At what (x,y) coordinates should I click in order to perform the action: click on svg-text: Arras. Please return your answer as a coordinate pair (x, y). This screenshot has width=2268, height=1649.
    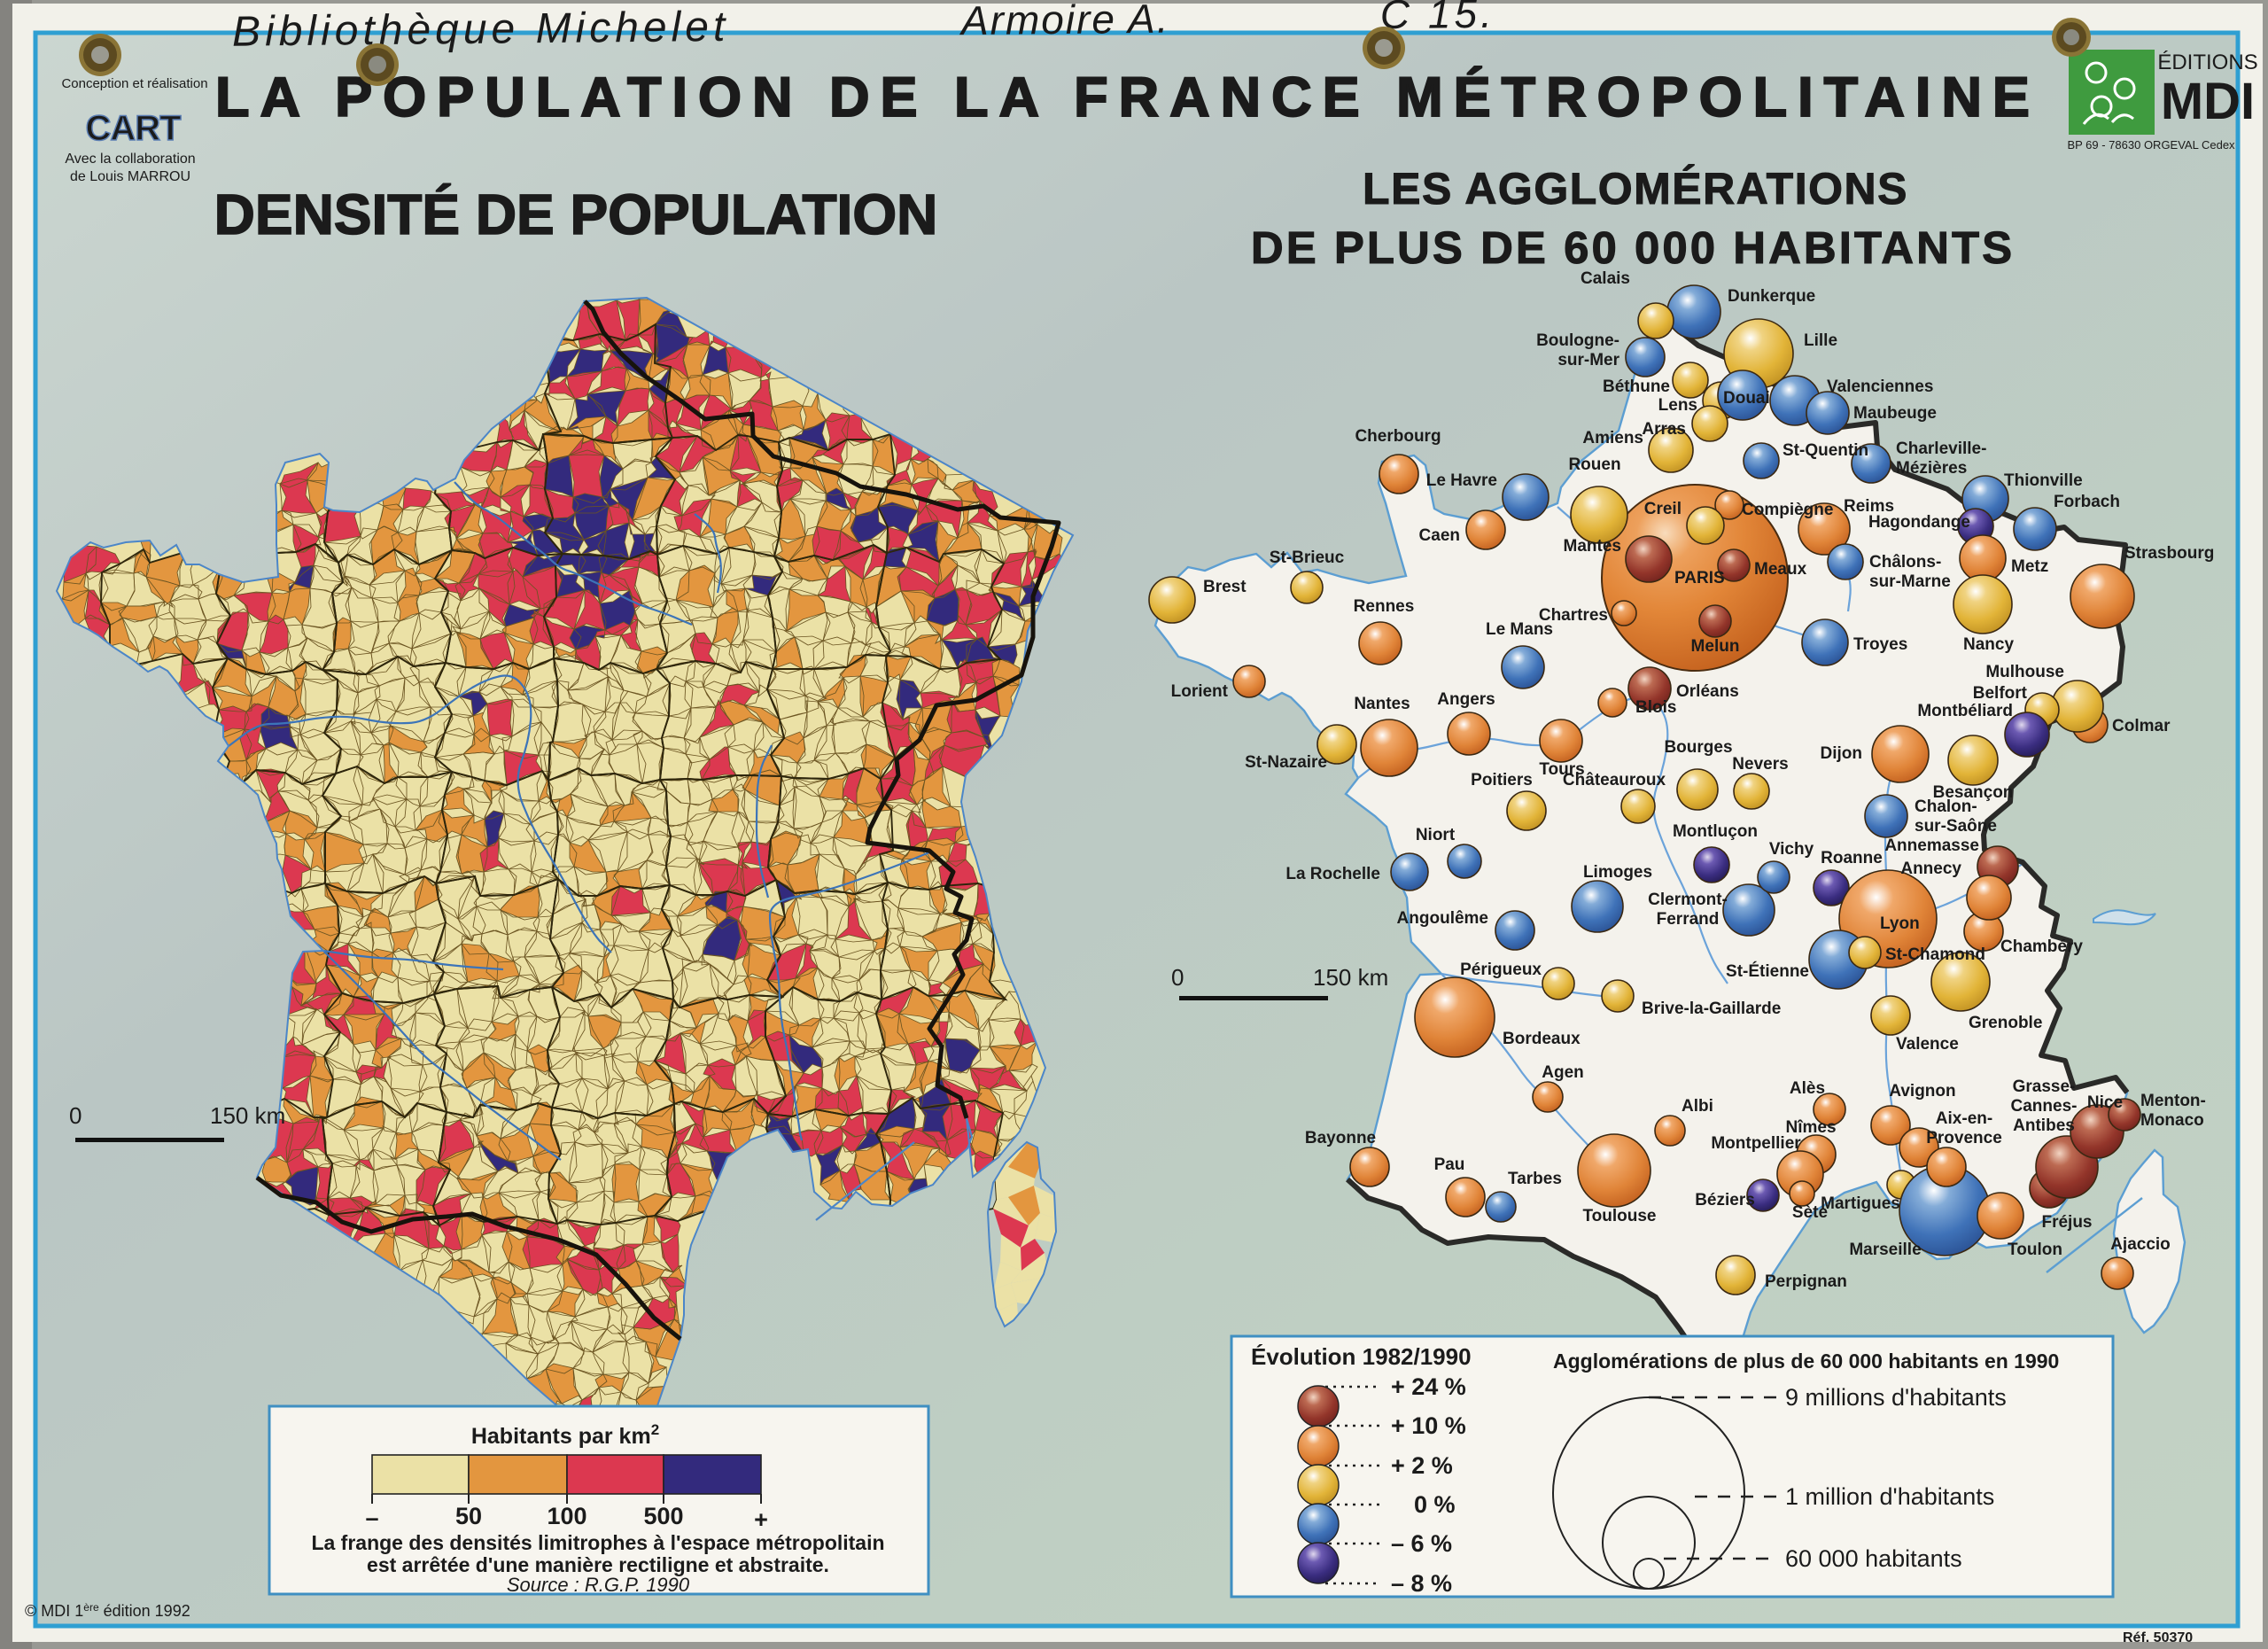
    Looking at the image, I should click on (1664, 429).